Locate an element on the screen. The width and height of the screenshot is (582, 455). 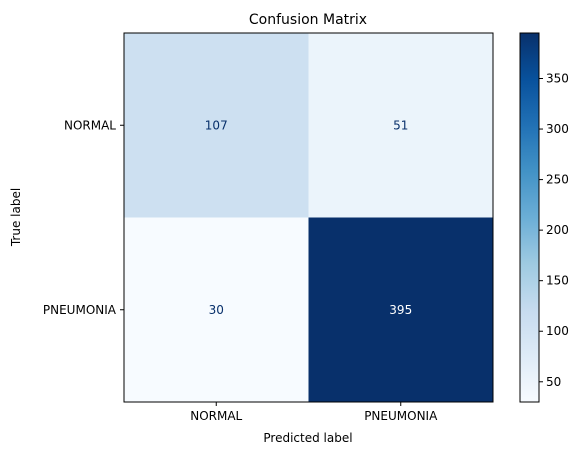
x-axis-ticks: NORMAL PNEUMONIA is located at coordinates (314, 412).